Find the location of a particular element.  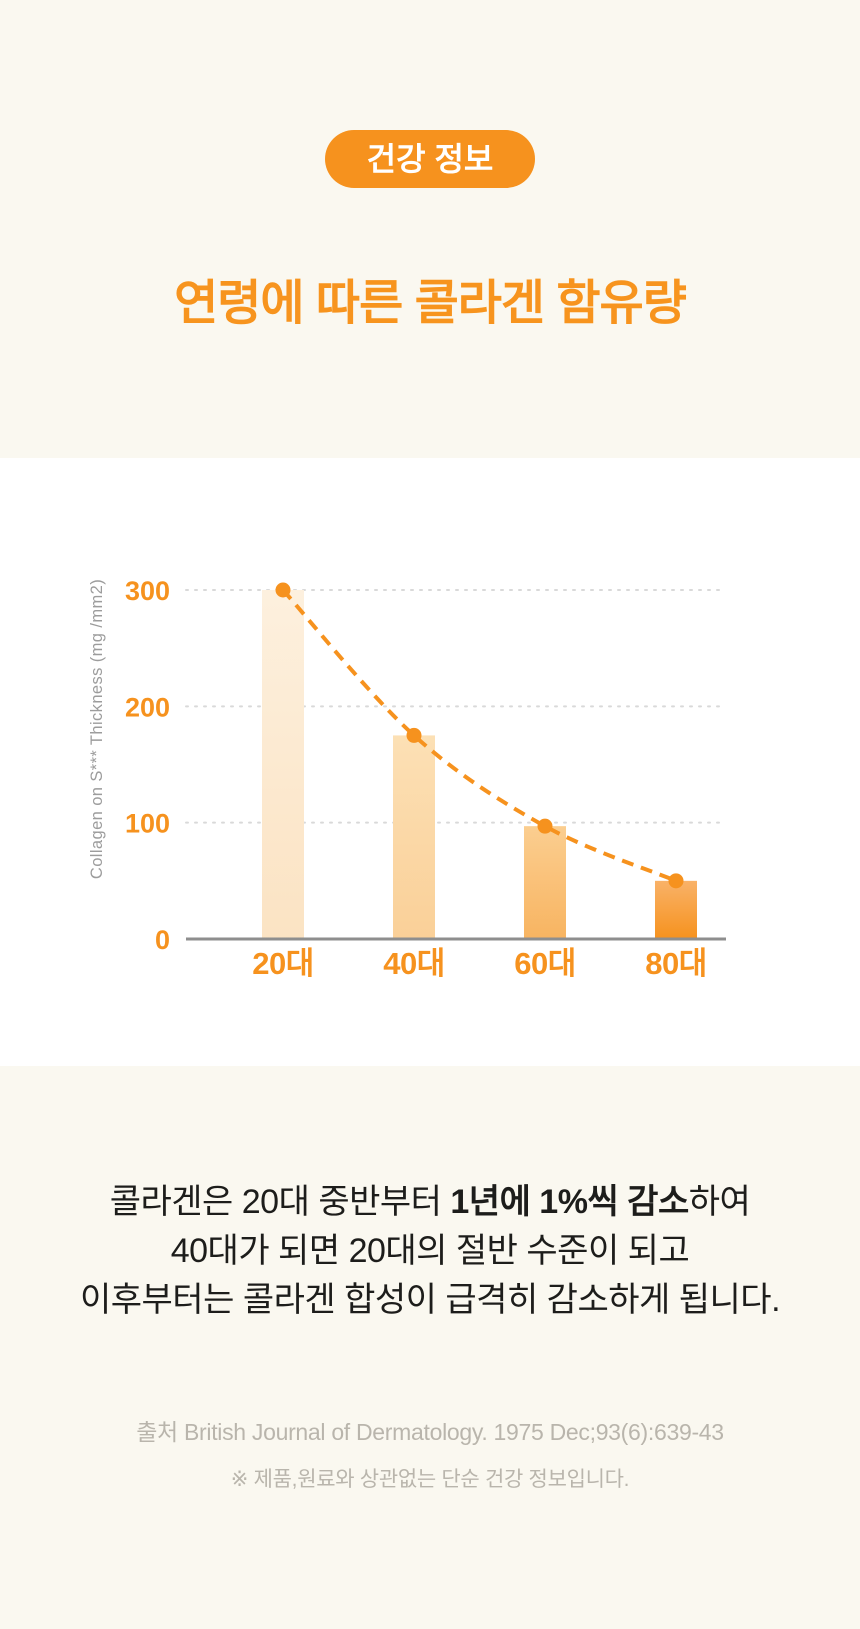

y-tick-300: 300 is located at coordinates (147, 591).